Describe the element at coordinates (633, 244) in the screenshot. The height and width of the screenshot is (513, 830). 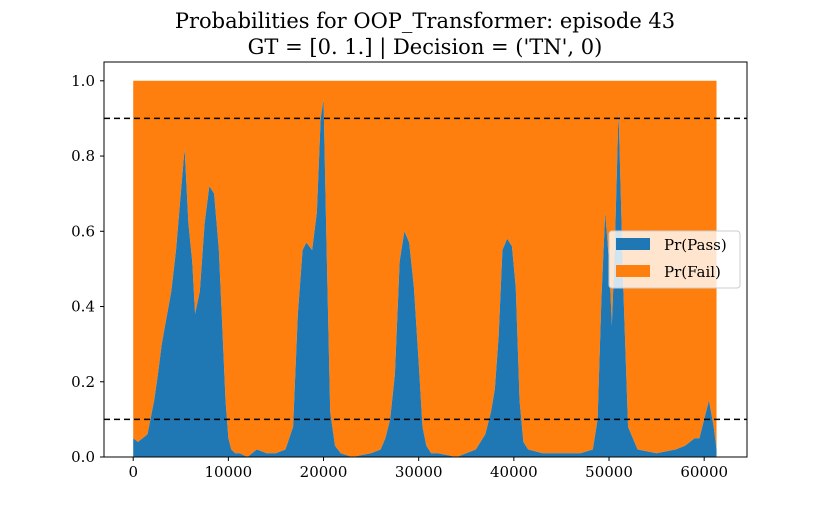
I see `legend-swatch-pass` at that location.